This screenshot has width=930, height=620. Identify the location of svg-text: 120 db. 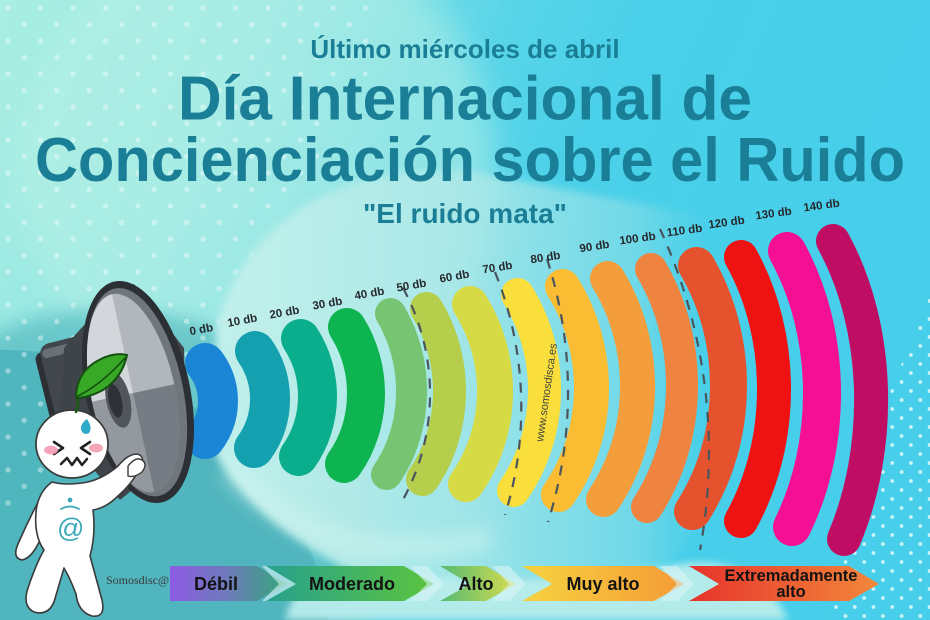
(727, 223).